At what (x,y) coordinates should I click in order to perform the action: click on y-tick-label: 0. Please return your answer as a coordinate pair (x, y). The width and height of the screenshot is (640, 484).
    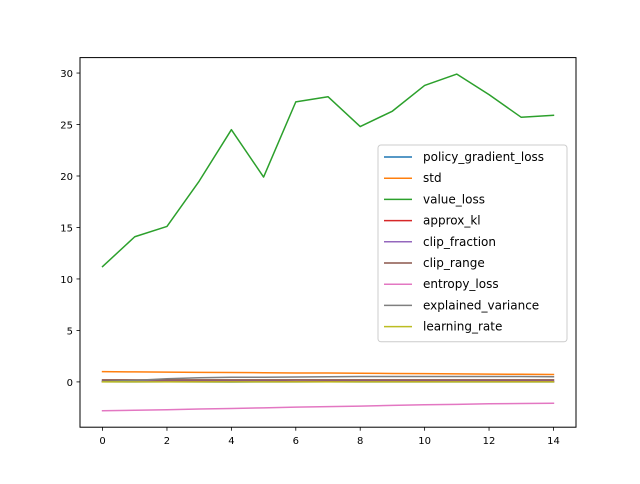
    Looking at the image, I should click on (70, 383).